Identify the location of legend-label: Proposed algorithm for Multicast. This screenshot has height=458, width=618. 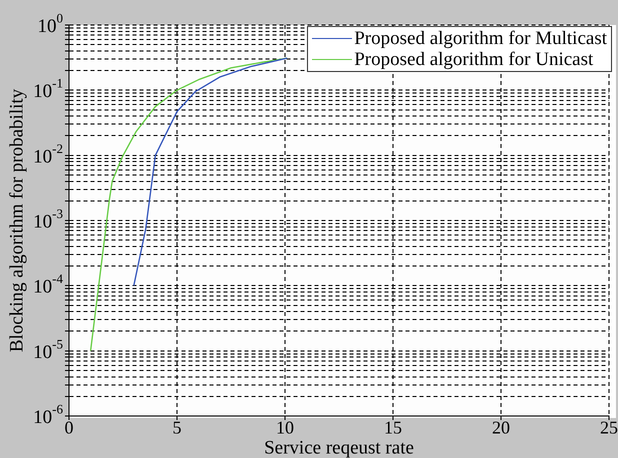
(480, 38).